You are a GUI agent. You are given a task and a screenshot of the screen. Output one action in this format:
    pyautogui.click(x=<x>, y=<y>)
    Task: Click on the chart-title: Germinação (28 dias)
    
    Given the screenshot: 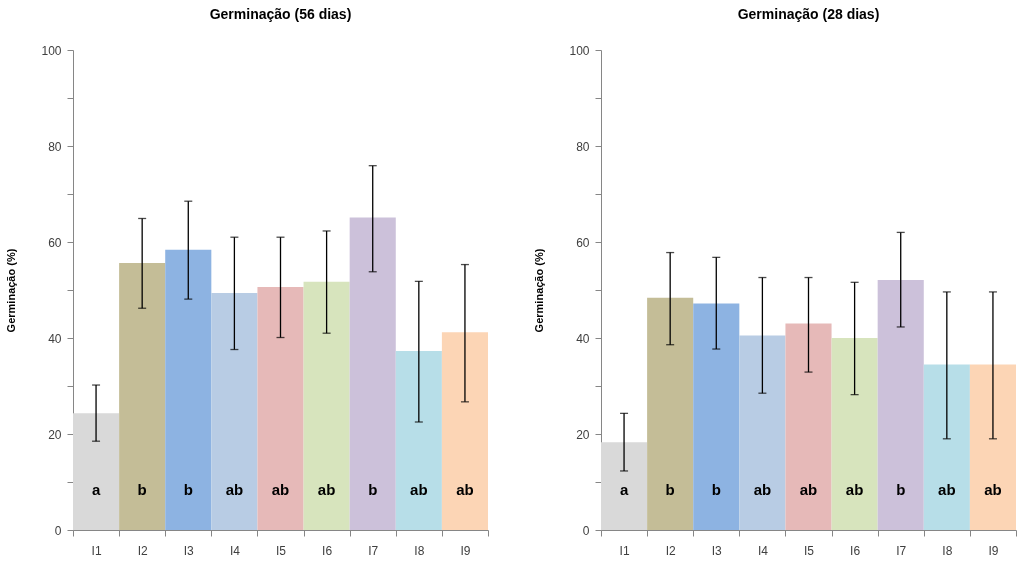 What is the action you would take?
    pyautogui.click(x=808, y=14)
    